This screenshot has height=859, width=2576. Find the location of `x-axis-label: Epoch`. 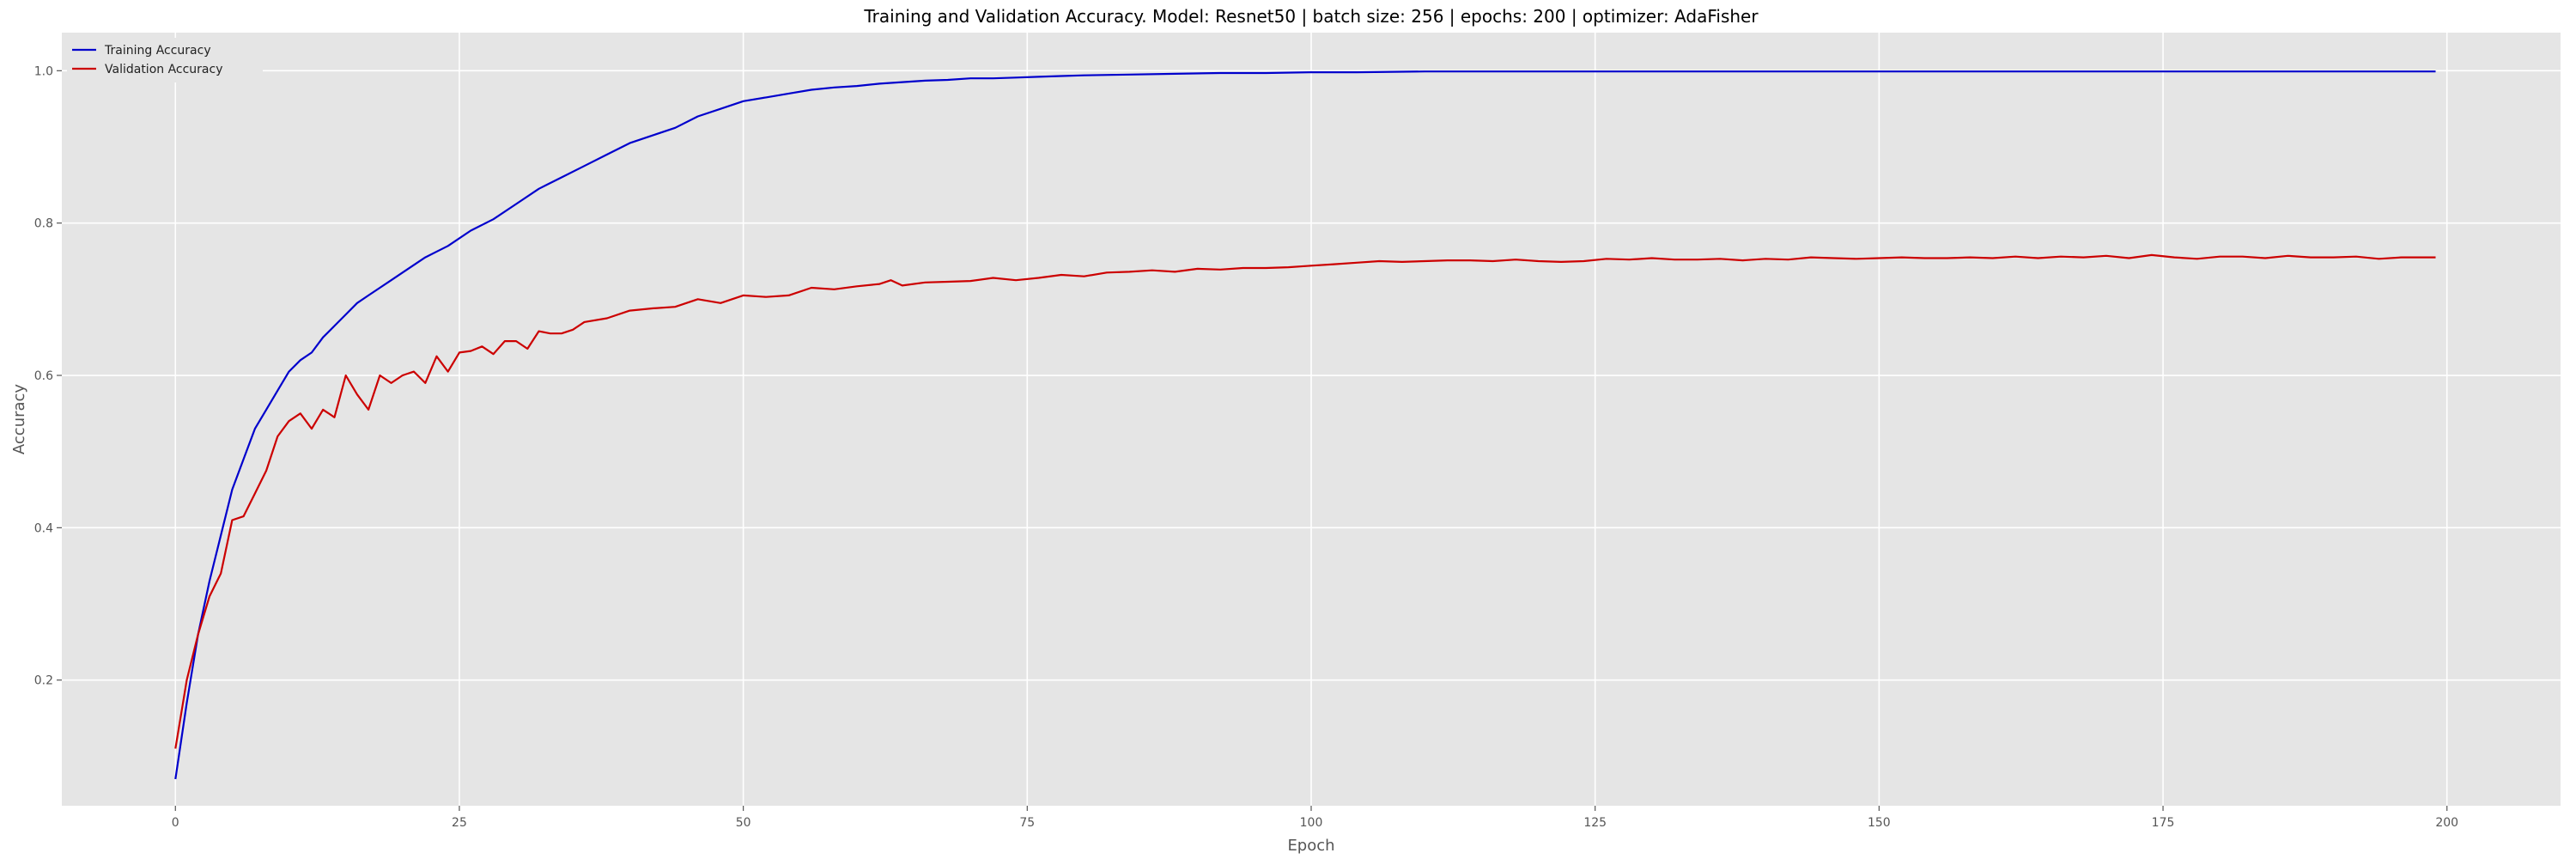

x-axis-label: Epoch is located at coordinates (1310, 846).